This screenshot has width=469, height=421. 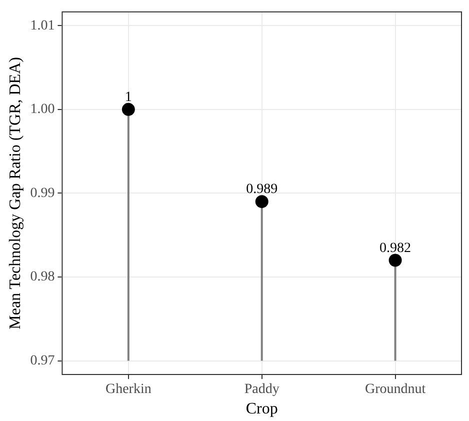 What do you see at coordinates (42, 360) in the screenshot?
I see `y-tick-label: 0.97` at bounding box center [42, 360].